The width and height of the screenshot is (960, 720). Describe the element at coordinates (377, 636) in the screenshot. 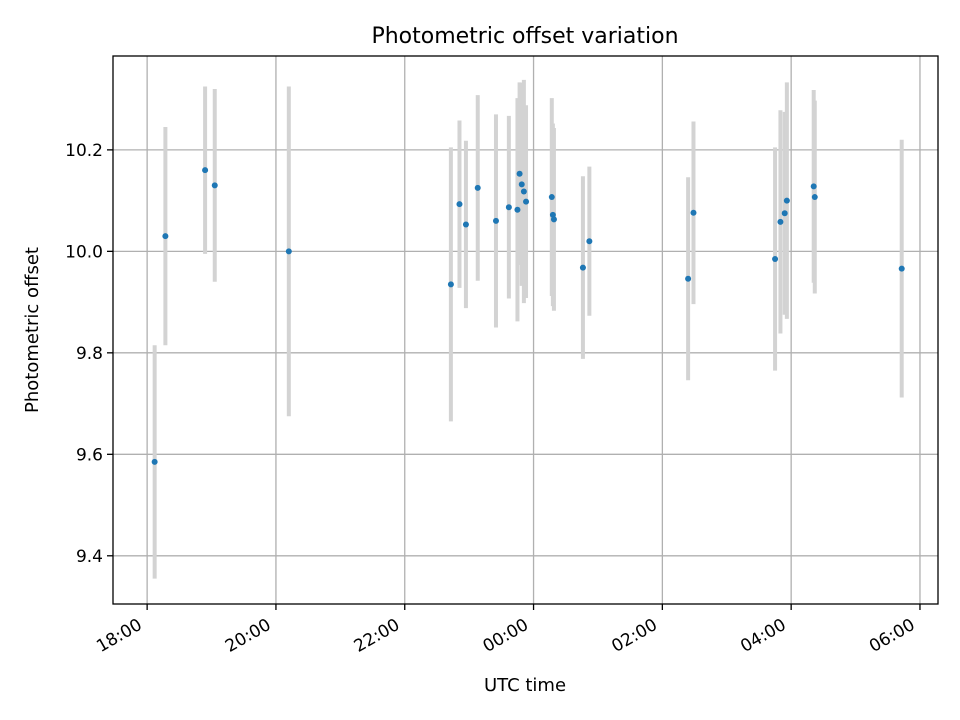

I see `x-tick-label: 22:00` at that location.